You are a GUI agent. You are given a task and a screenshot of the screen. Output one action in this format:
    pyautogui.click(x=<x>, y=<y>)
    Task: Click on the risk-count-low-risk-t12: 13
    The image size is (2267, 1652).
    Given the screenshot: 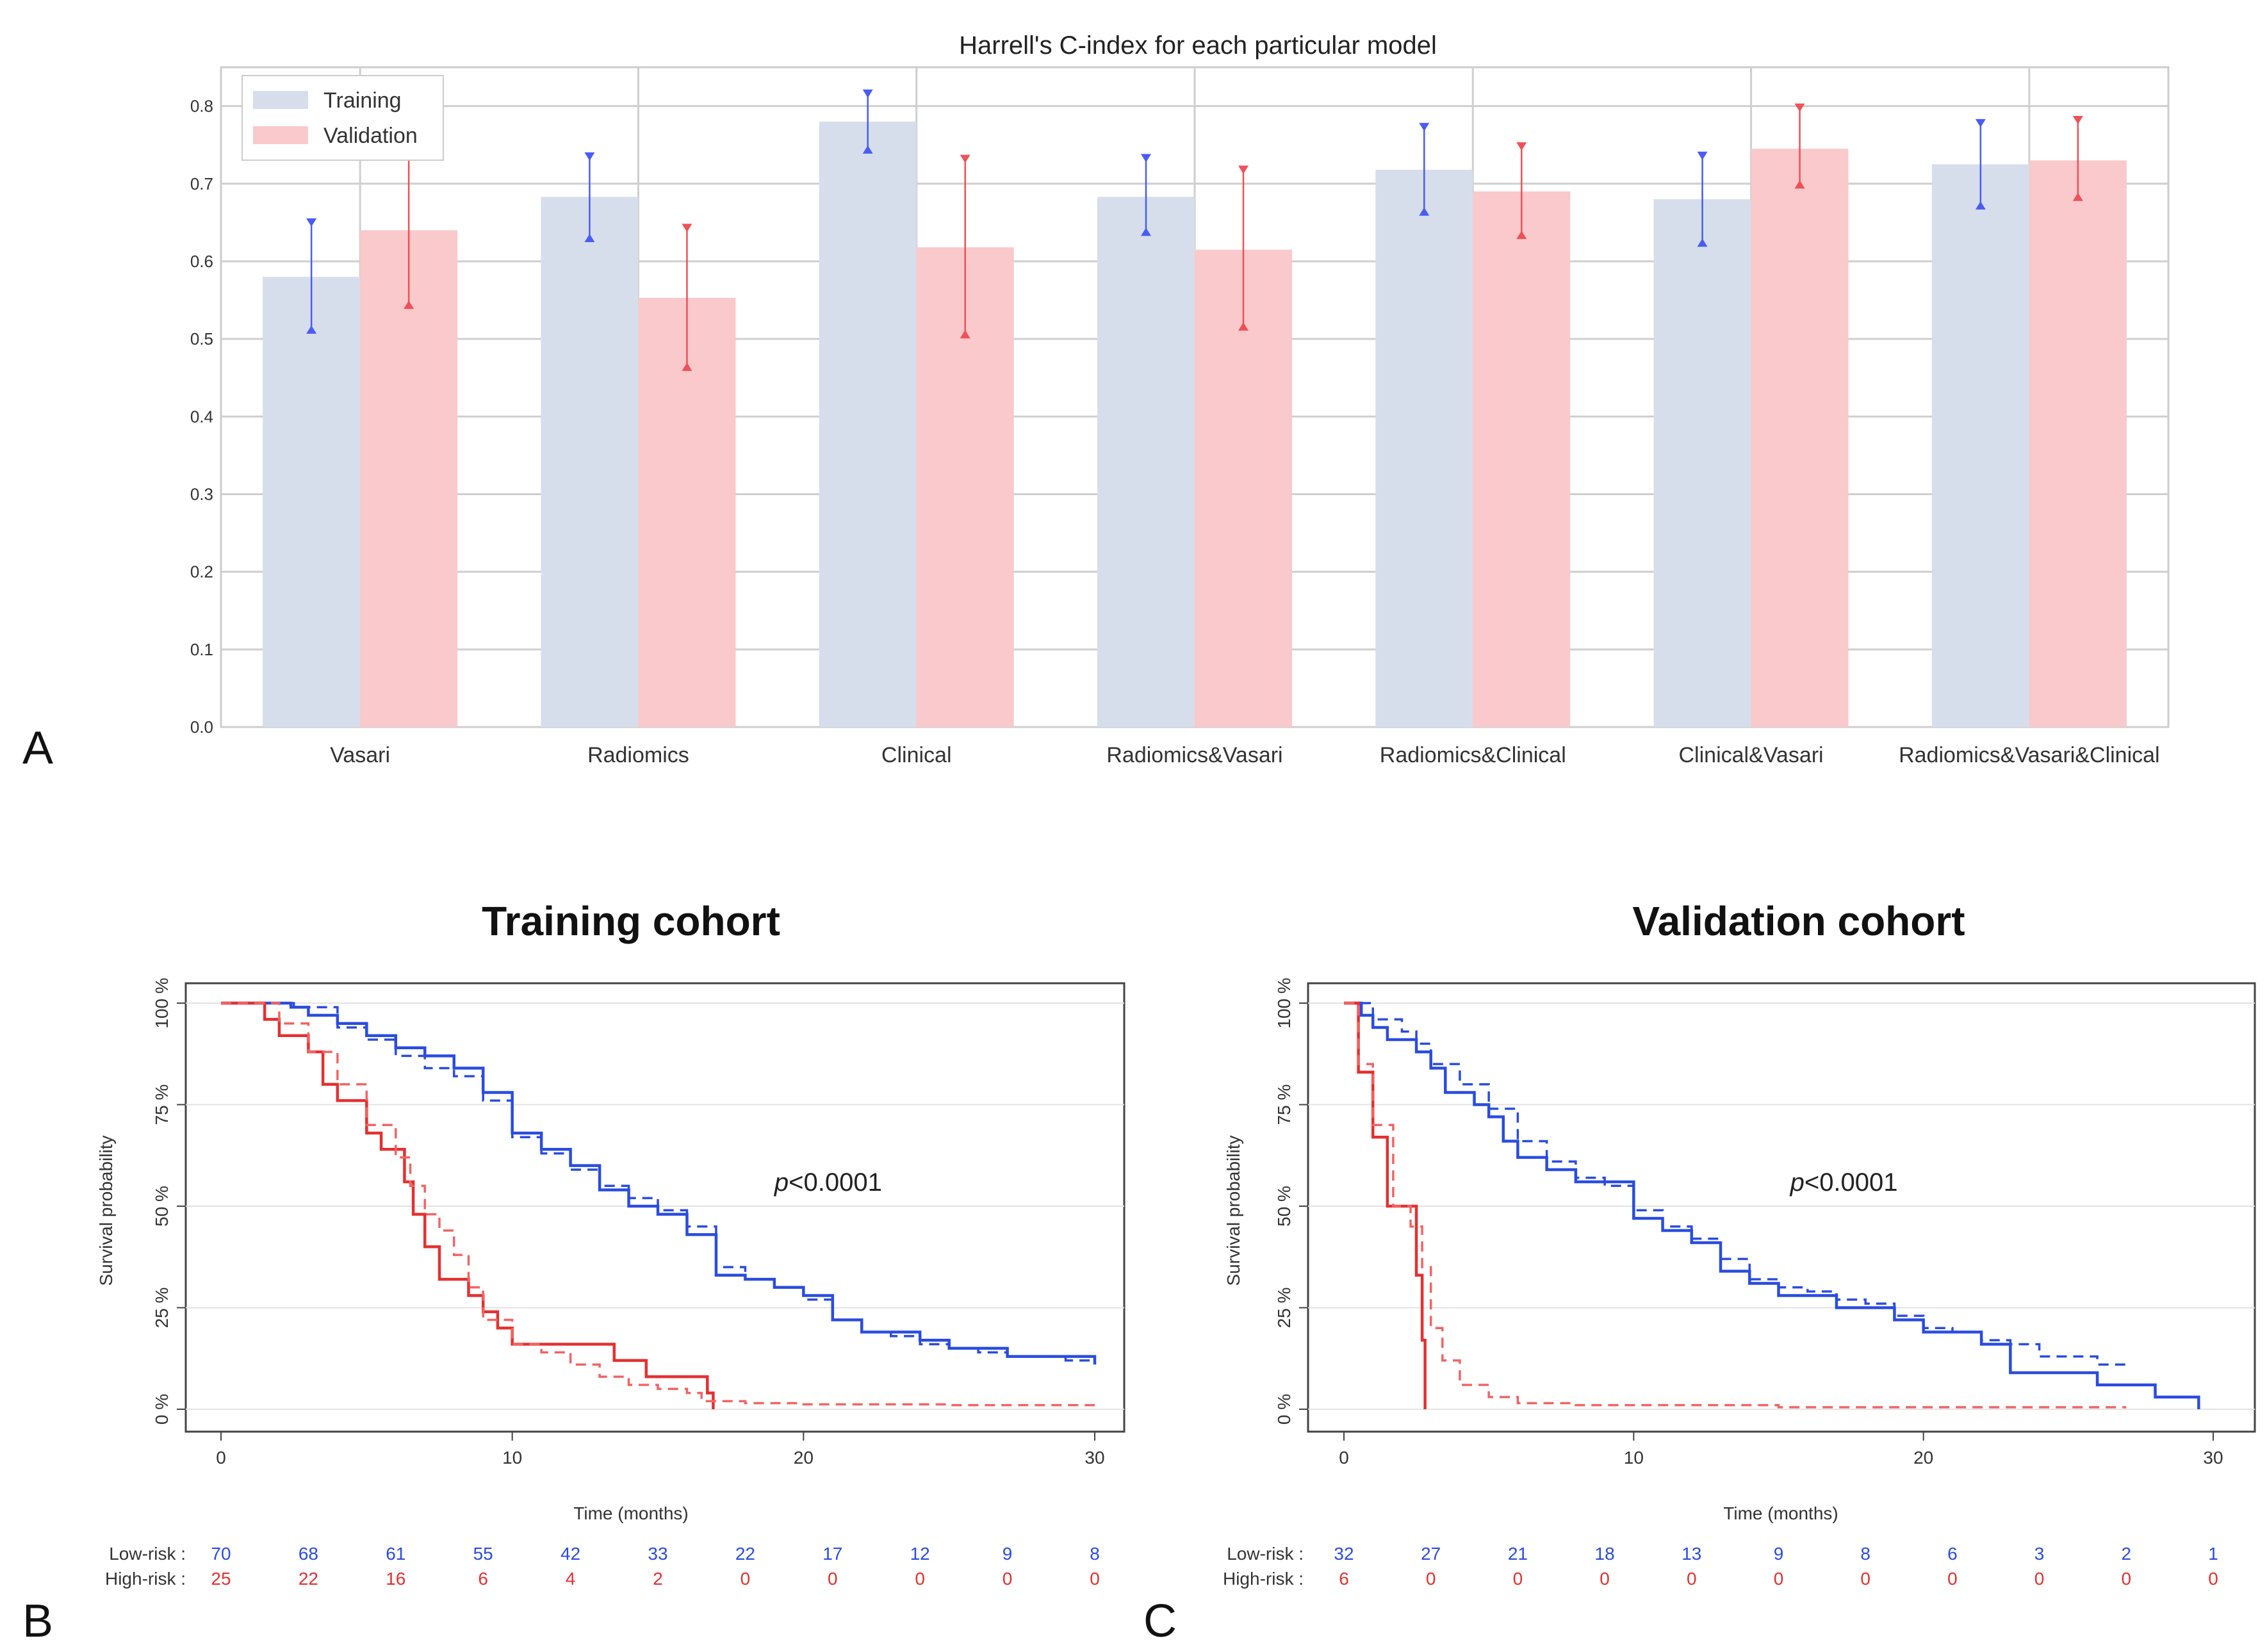 What is the action you would take?
    pyautogui.click(x=1692, y=1554)
    